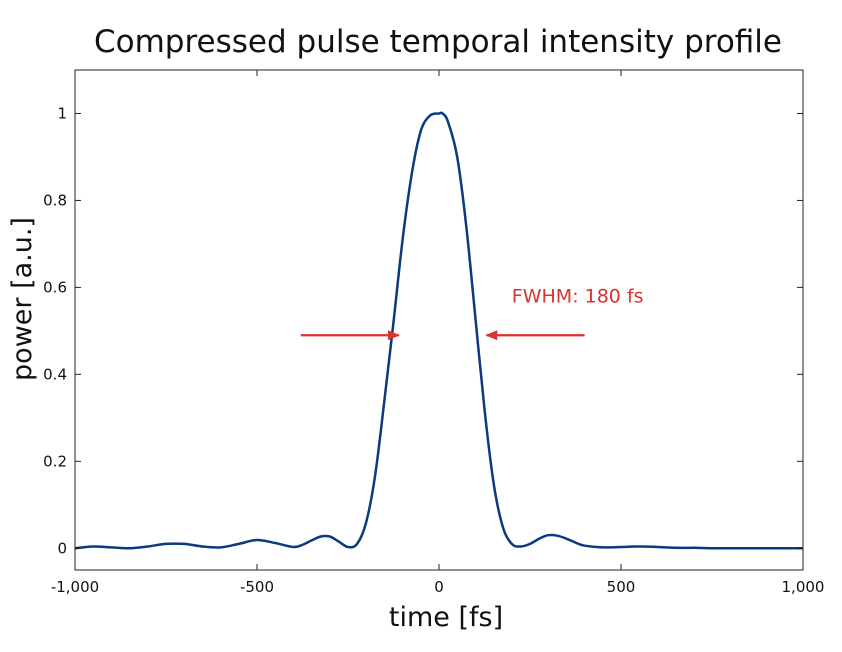 Image resolution: width=842 pixels, height=652 pixels. I want to click on y-tick-label: 1, so click(62, 113).